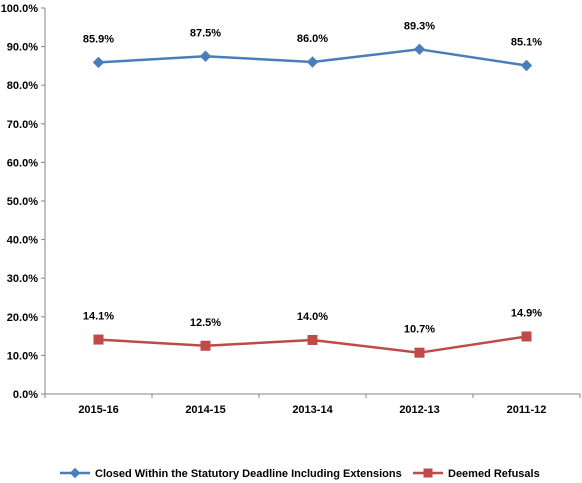  Describe the element at coordinates (22, 318) in the screenshot. I see `y-tick-label: 20.0%` at that location.